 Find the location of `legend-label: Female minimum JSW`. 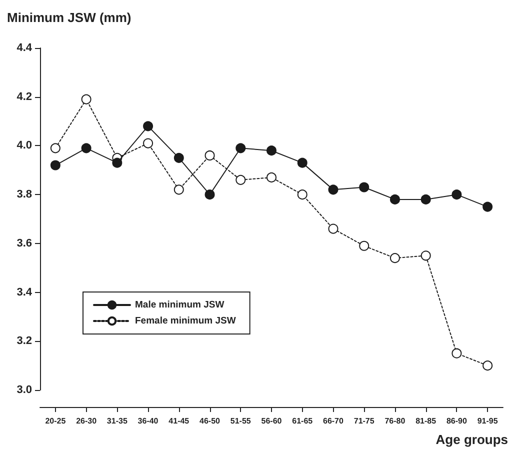

legend-label: Female minimum JSW is located at coordinates (185, 321).